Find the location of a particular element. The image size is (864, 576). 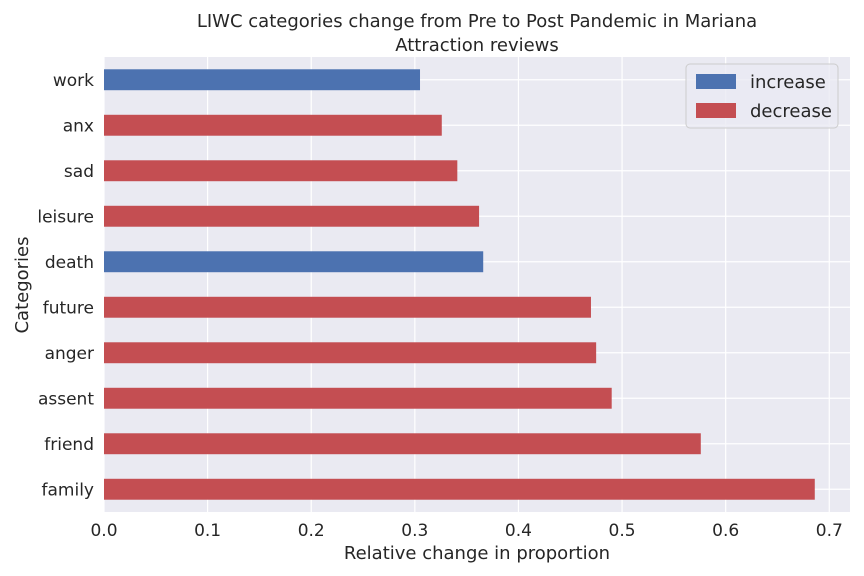

legend-swatch-decrease is located at coordinates (716, 110).